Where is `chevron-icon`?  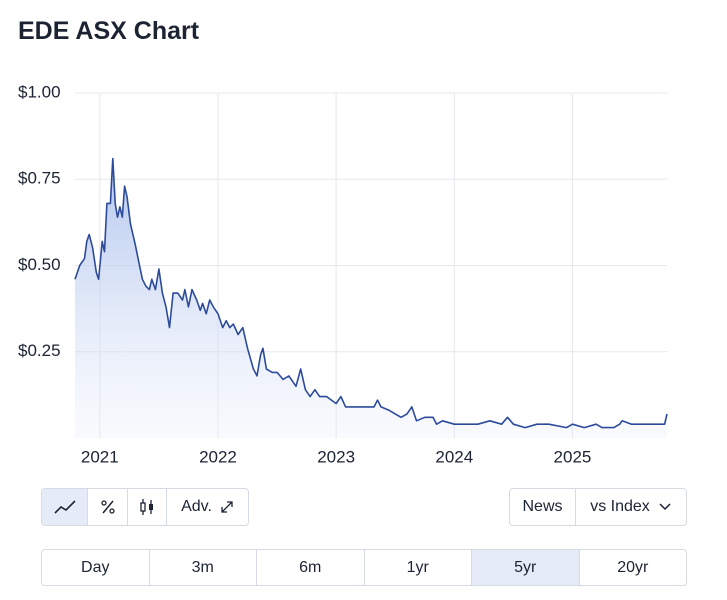
chevron-icon is located at coordinates (665, 507).